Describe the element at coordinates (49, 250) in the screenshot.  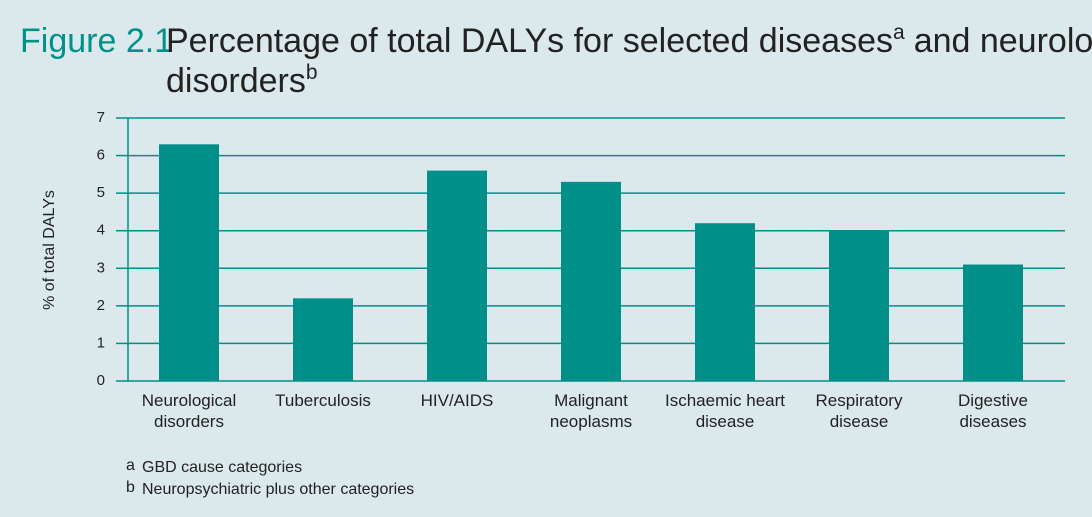
I see `y-axis-label: % of total DALYs` at that location.